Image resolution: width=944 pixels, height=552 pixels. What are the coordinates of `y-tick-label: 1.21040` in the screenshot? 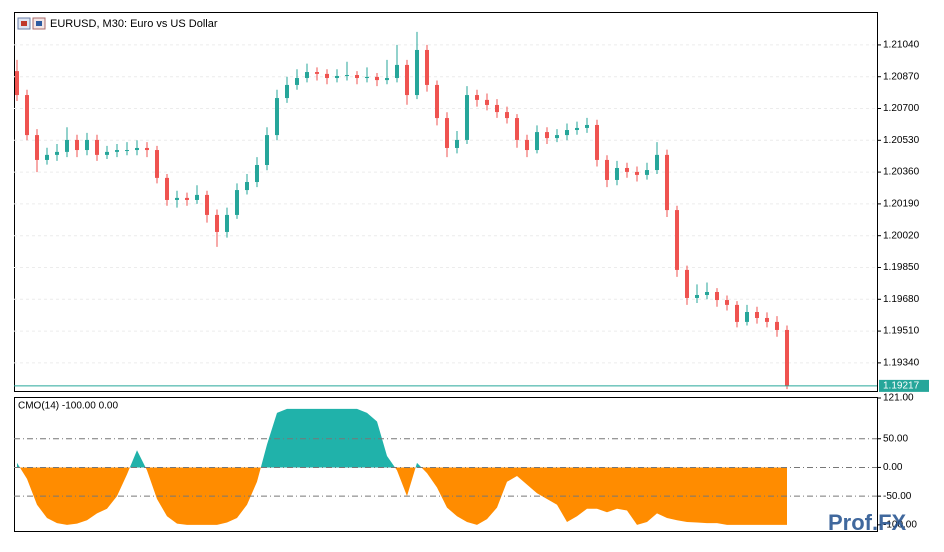 It's located at (901, 45).